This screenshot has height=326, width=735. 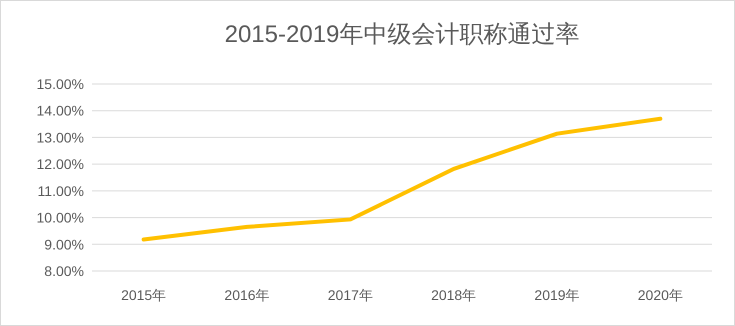 What do you see at coordinates (557, 295) in the screenshot?
I see `x-tick-label: 2019年` at bounding box center [557, 295].